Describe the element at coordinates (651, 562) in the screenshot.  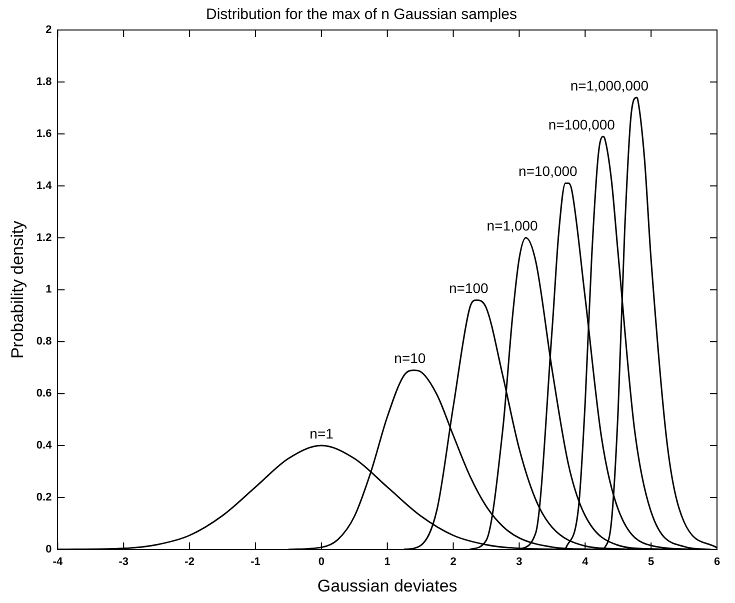
I see `x-tick-label: 5` at that location.